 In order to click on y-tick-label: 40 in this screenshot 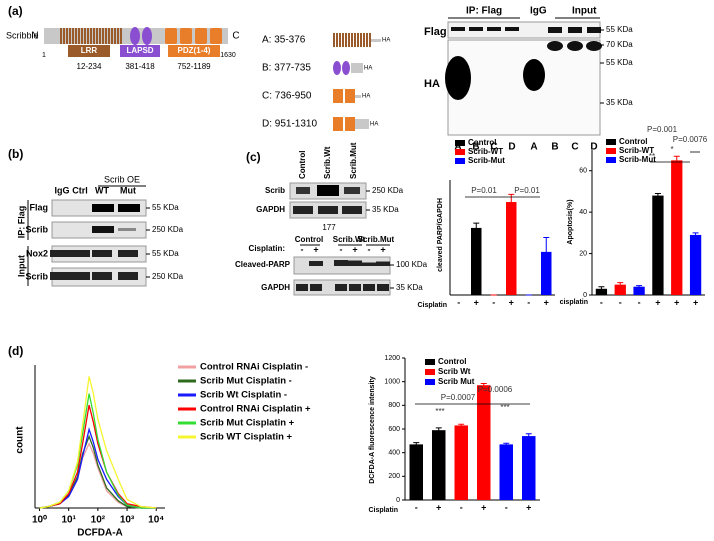, I will do `click(583, 212)`.